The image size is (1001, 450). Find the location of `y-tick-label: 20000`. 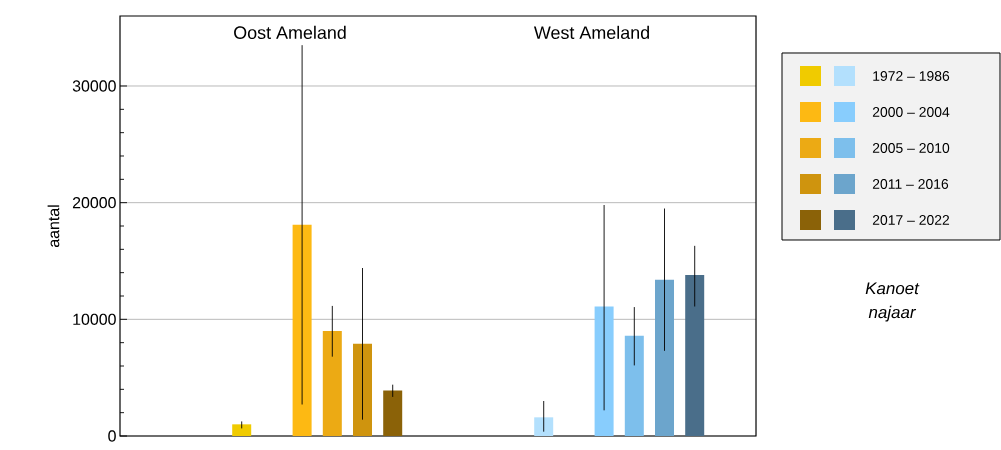

y-tick-label: 20000 is located at coordinates (94, 203).